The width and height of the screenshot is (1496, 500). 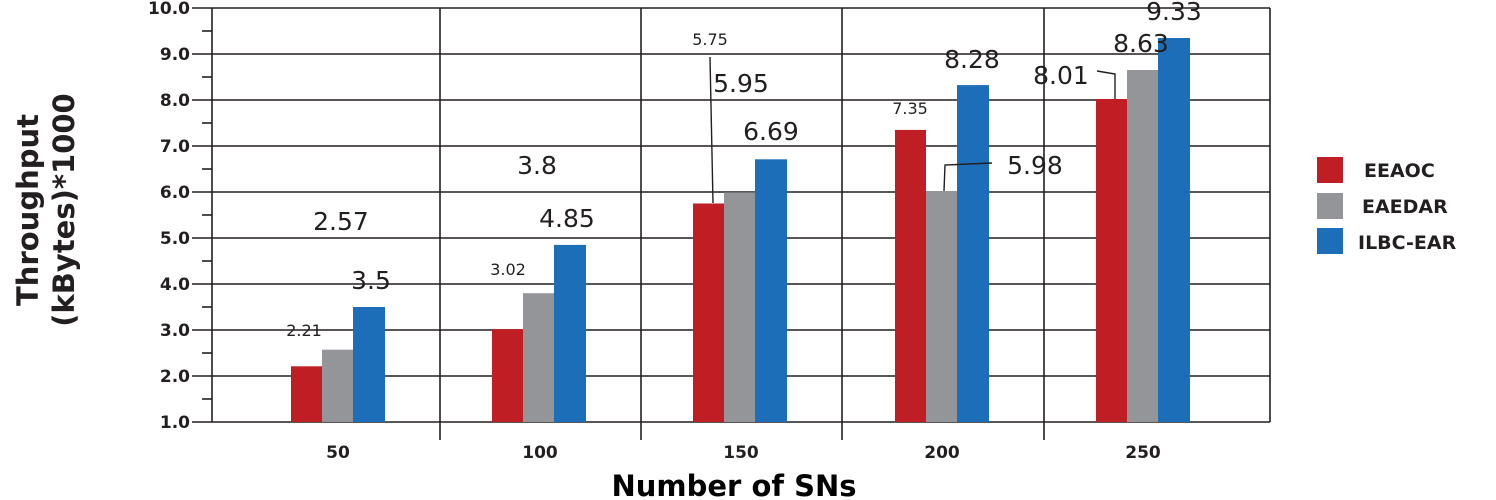 I want to click on legend-label-eaedar: EAEDAR, so click(x=1405, y=207).